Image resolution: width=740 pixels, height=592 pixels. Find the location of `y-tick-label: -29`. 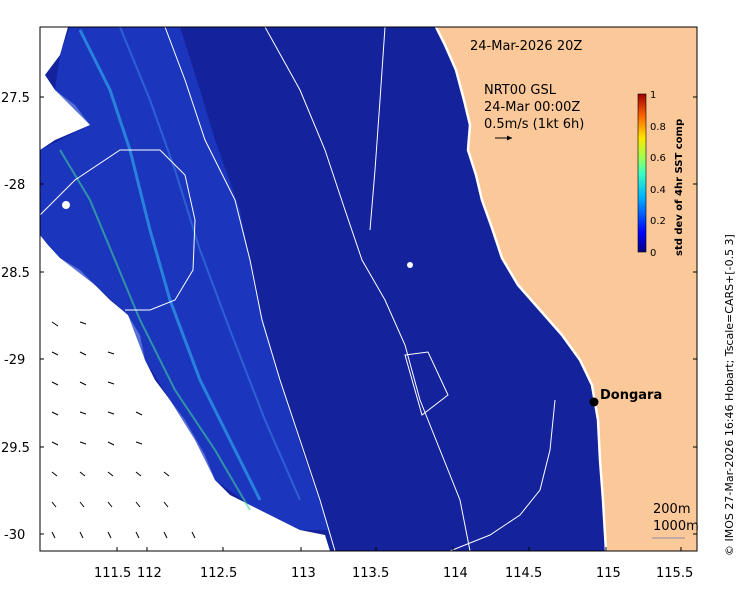

y-tick-label: -29 is located at coordinates (14, 360).